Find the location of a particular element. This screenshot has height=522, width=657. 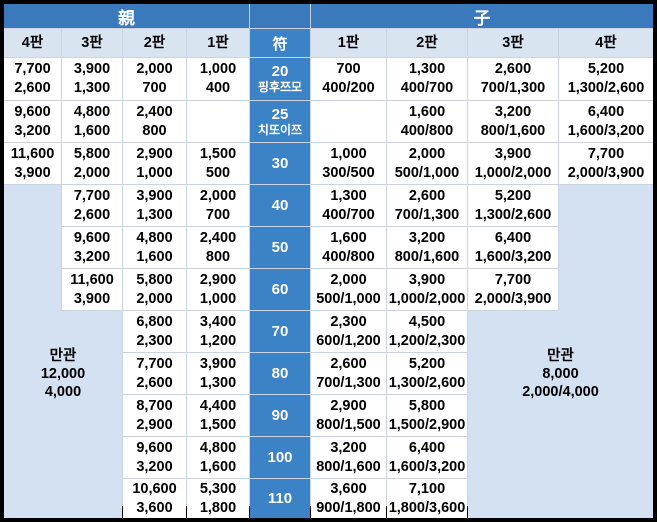

ron-score: 5,300 is located at coordinates (218, 488).